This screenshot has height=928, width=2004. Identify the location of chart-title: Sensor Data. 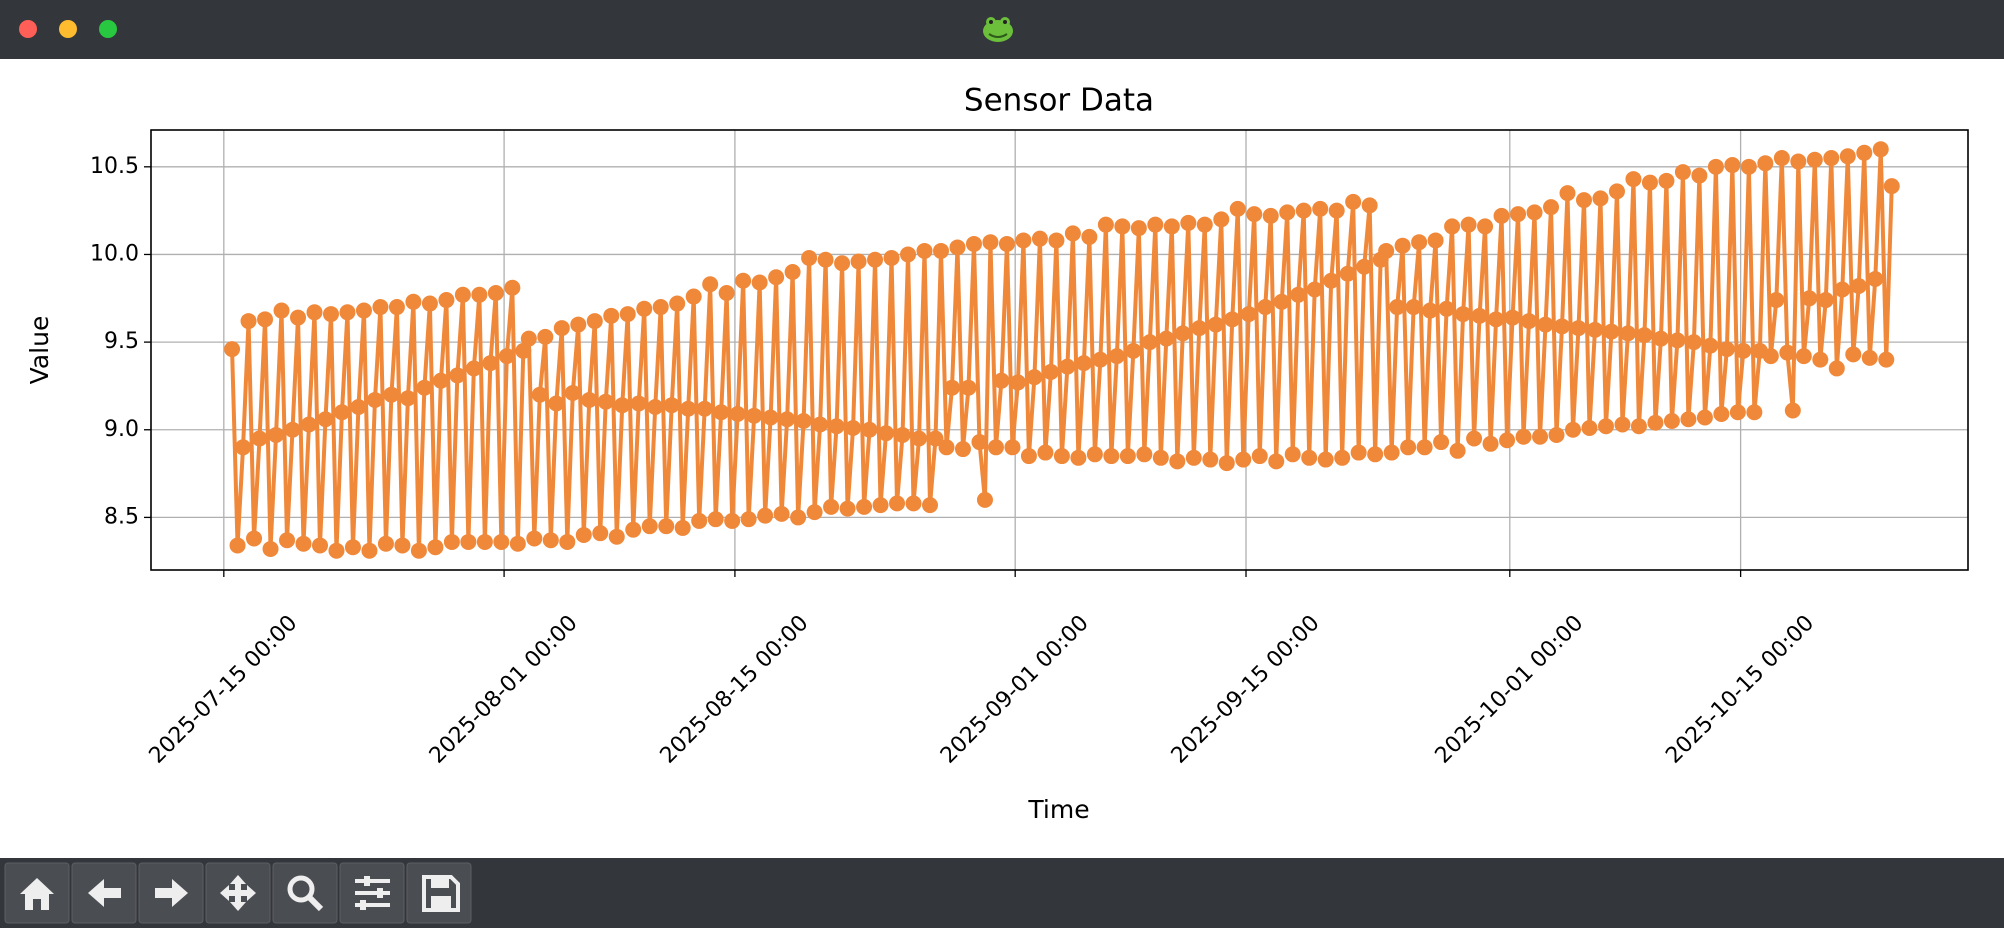
(1059, 101).